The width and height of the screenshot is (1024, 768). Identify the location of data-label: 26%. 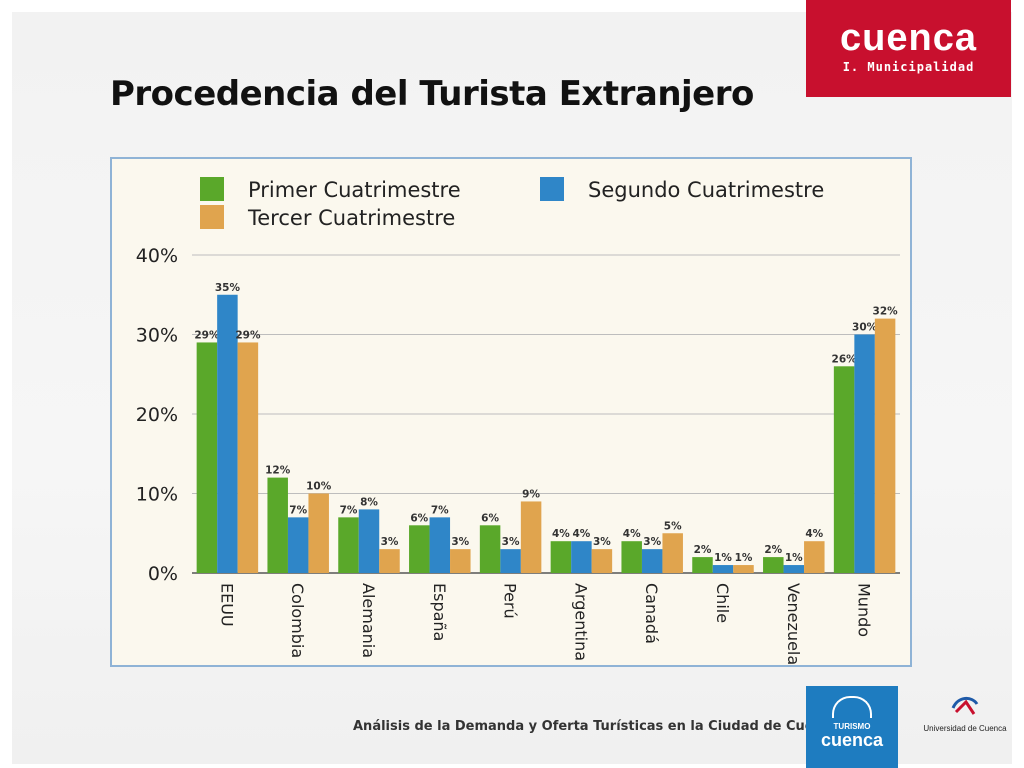
(845, 359).